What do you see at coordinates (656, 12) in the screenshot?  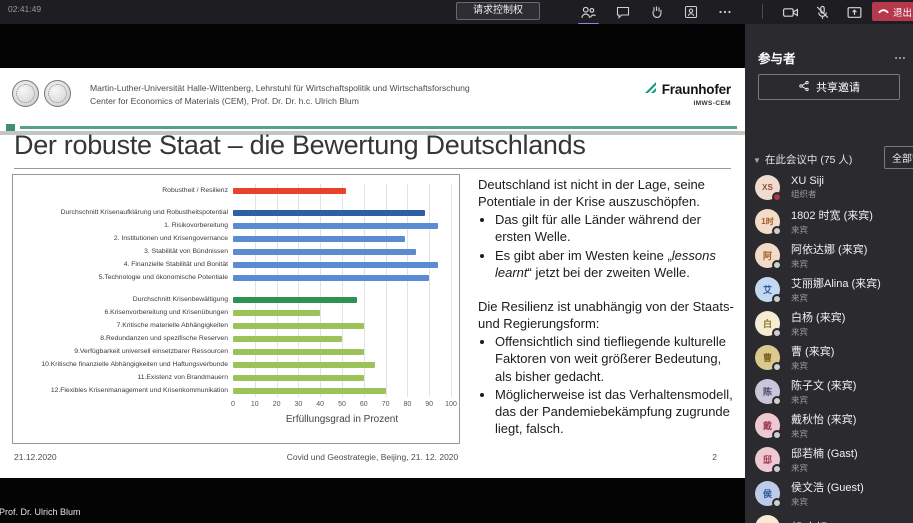 I see `raise-hand-icon` at bounding box center [656, 12].